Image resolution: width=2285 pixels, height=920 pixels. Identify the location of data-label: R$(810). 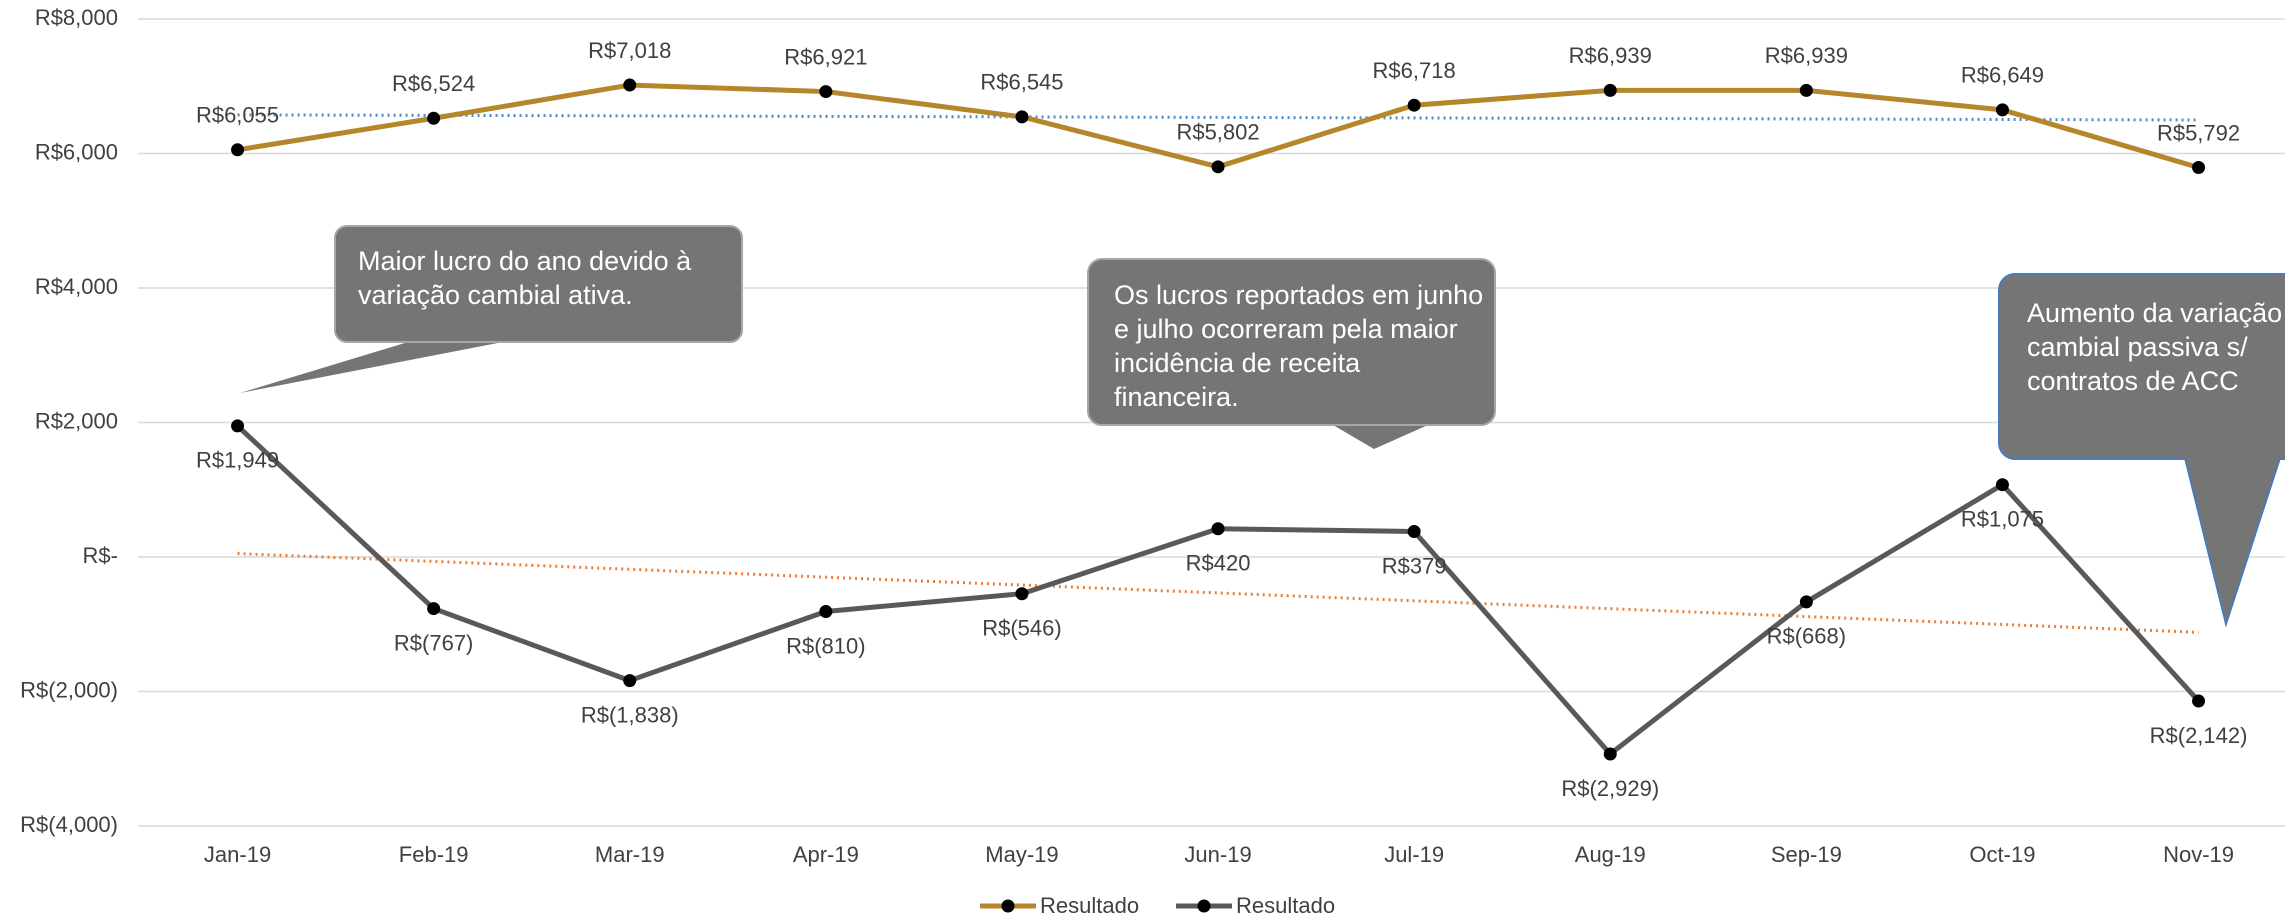
(825, 645).